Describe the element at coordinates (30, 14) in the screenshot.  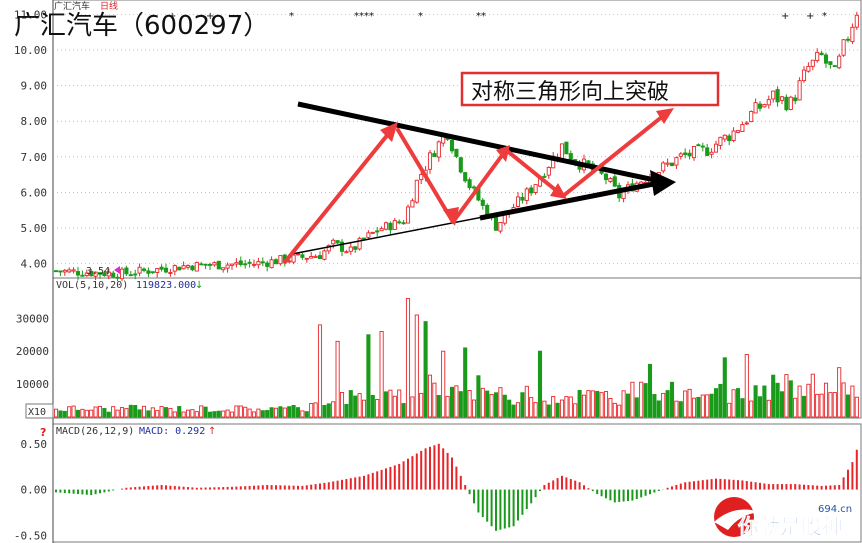
I see `price-tick-label: 11.00` at that location.